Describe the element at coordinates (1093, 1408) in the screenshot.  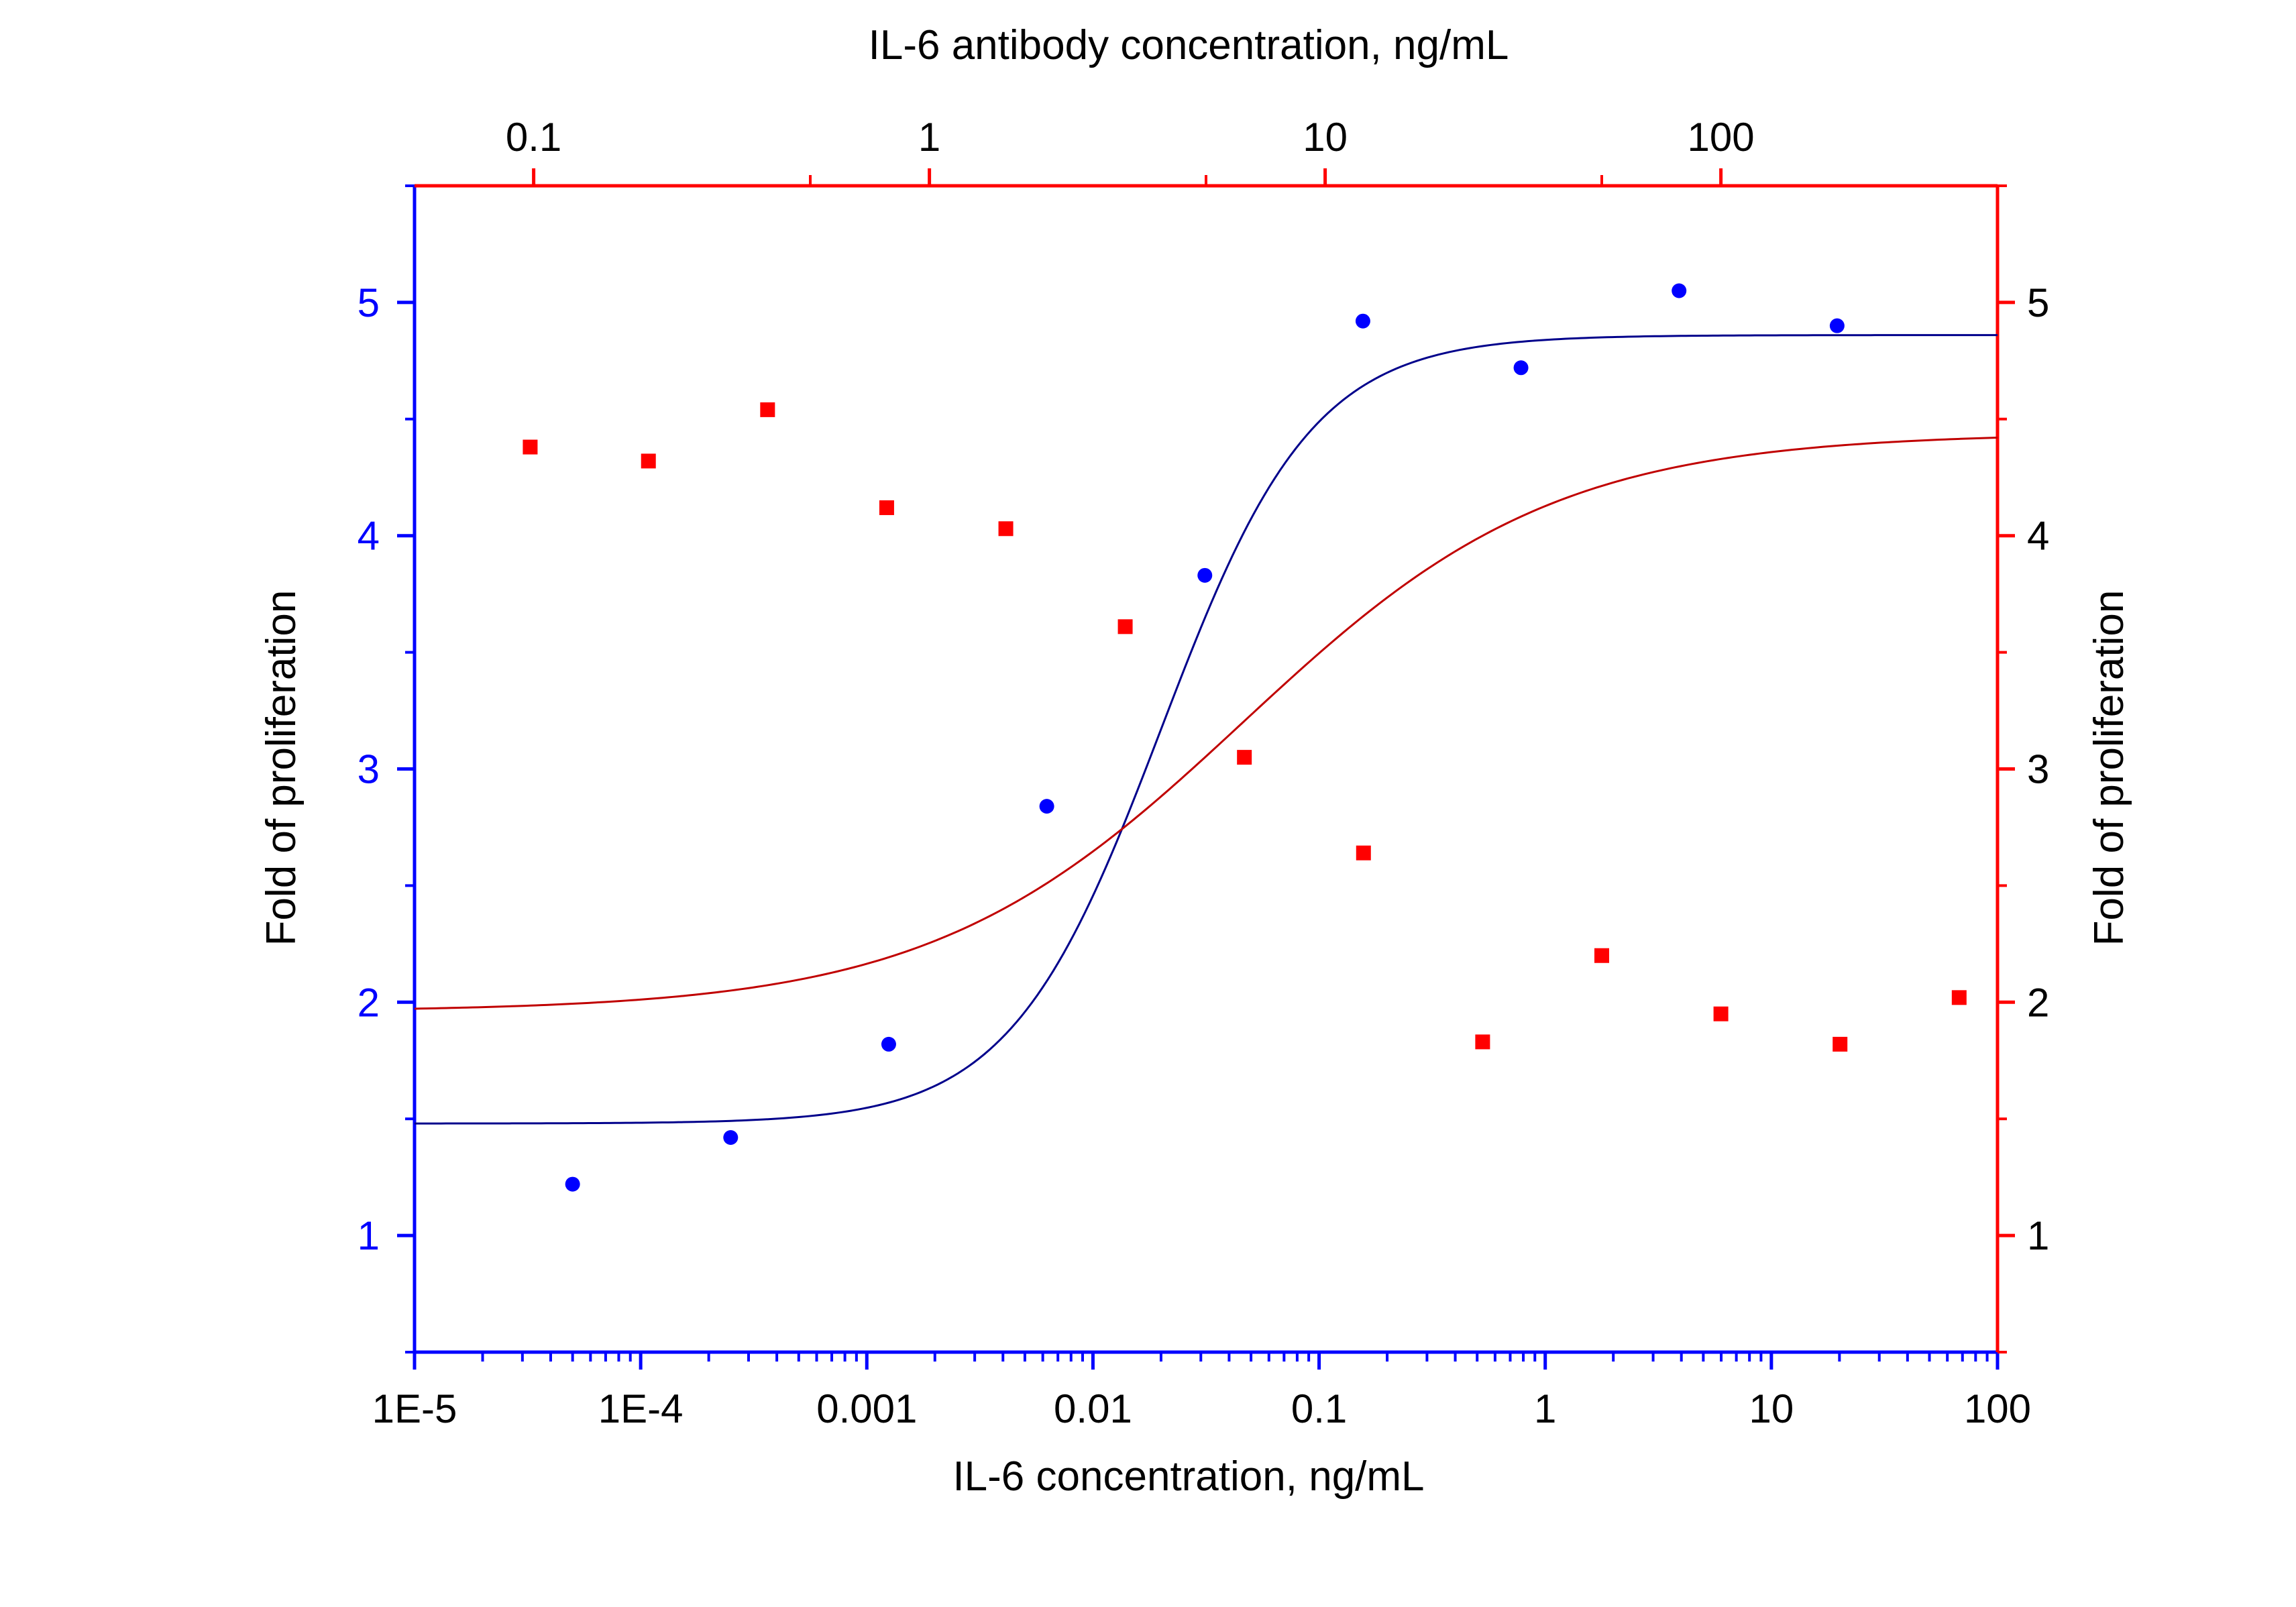
I see `bottom-tick-label: 0.01` at that location.